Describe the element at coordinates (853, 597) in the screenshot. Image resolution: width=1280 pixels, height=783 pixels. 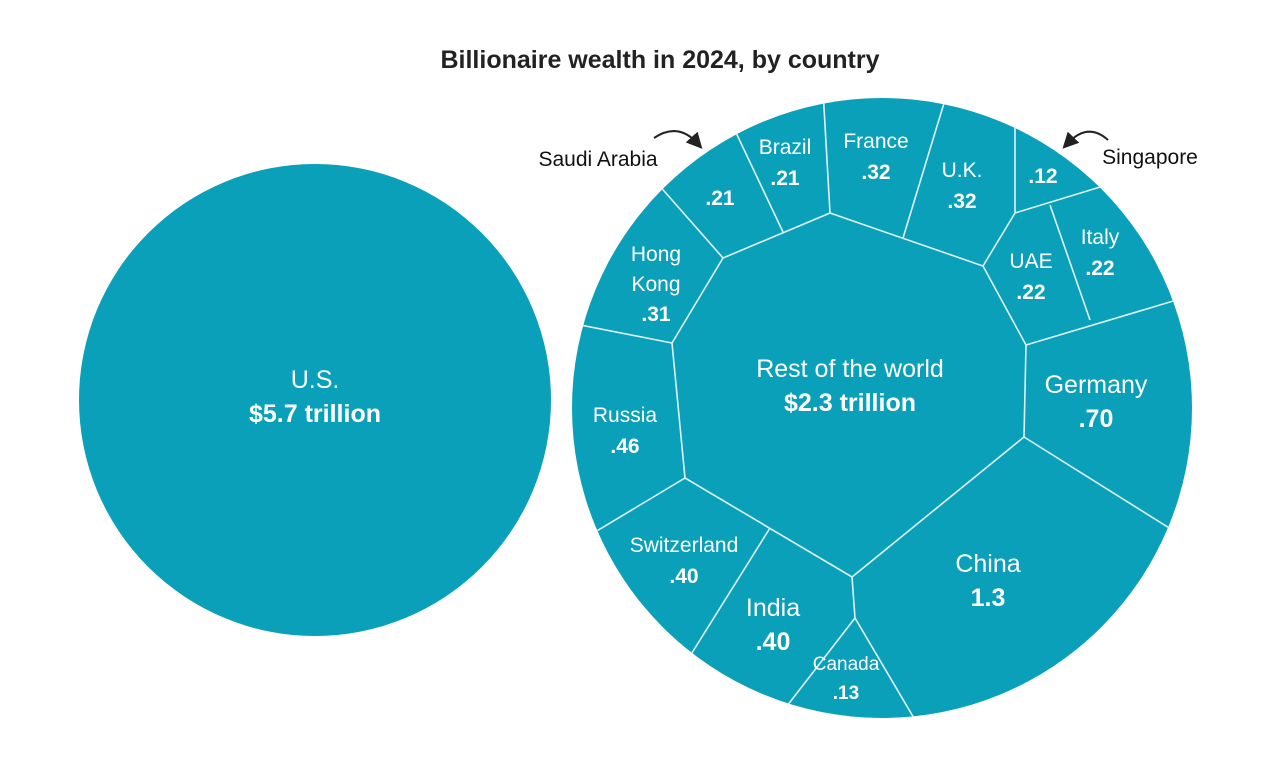
I see `border-india-china` at that location.